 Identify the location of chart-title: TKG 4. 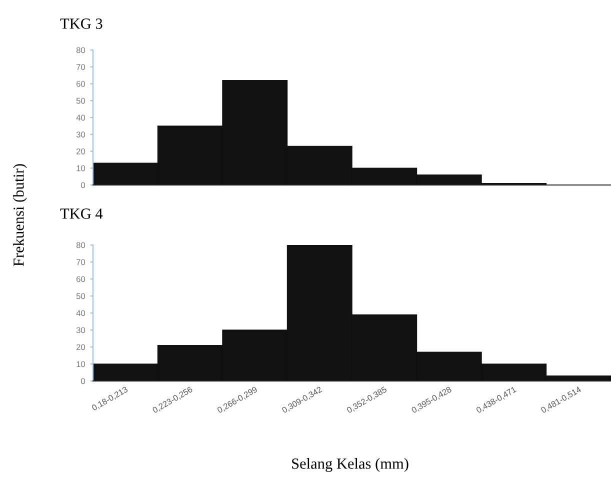
(81, 213).